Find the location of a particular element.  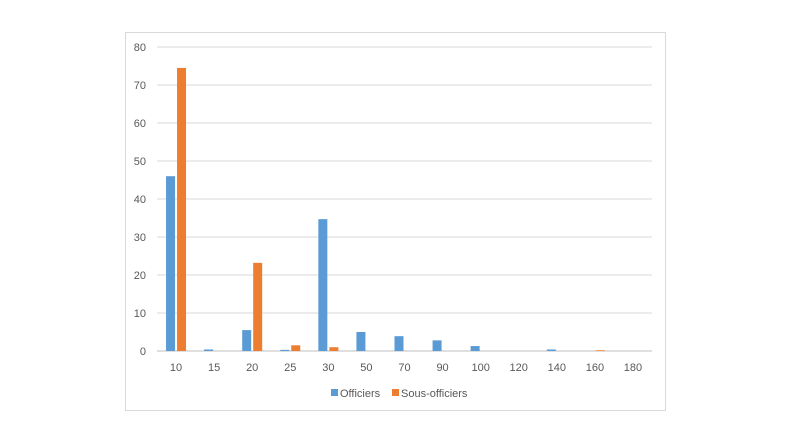

x-tick-label: 30 is located at coordinates (328, 368).